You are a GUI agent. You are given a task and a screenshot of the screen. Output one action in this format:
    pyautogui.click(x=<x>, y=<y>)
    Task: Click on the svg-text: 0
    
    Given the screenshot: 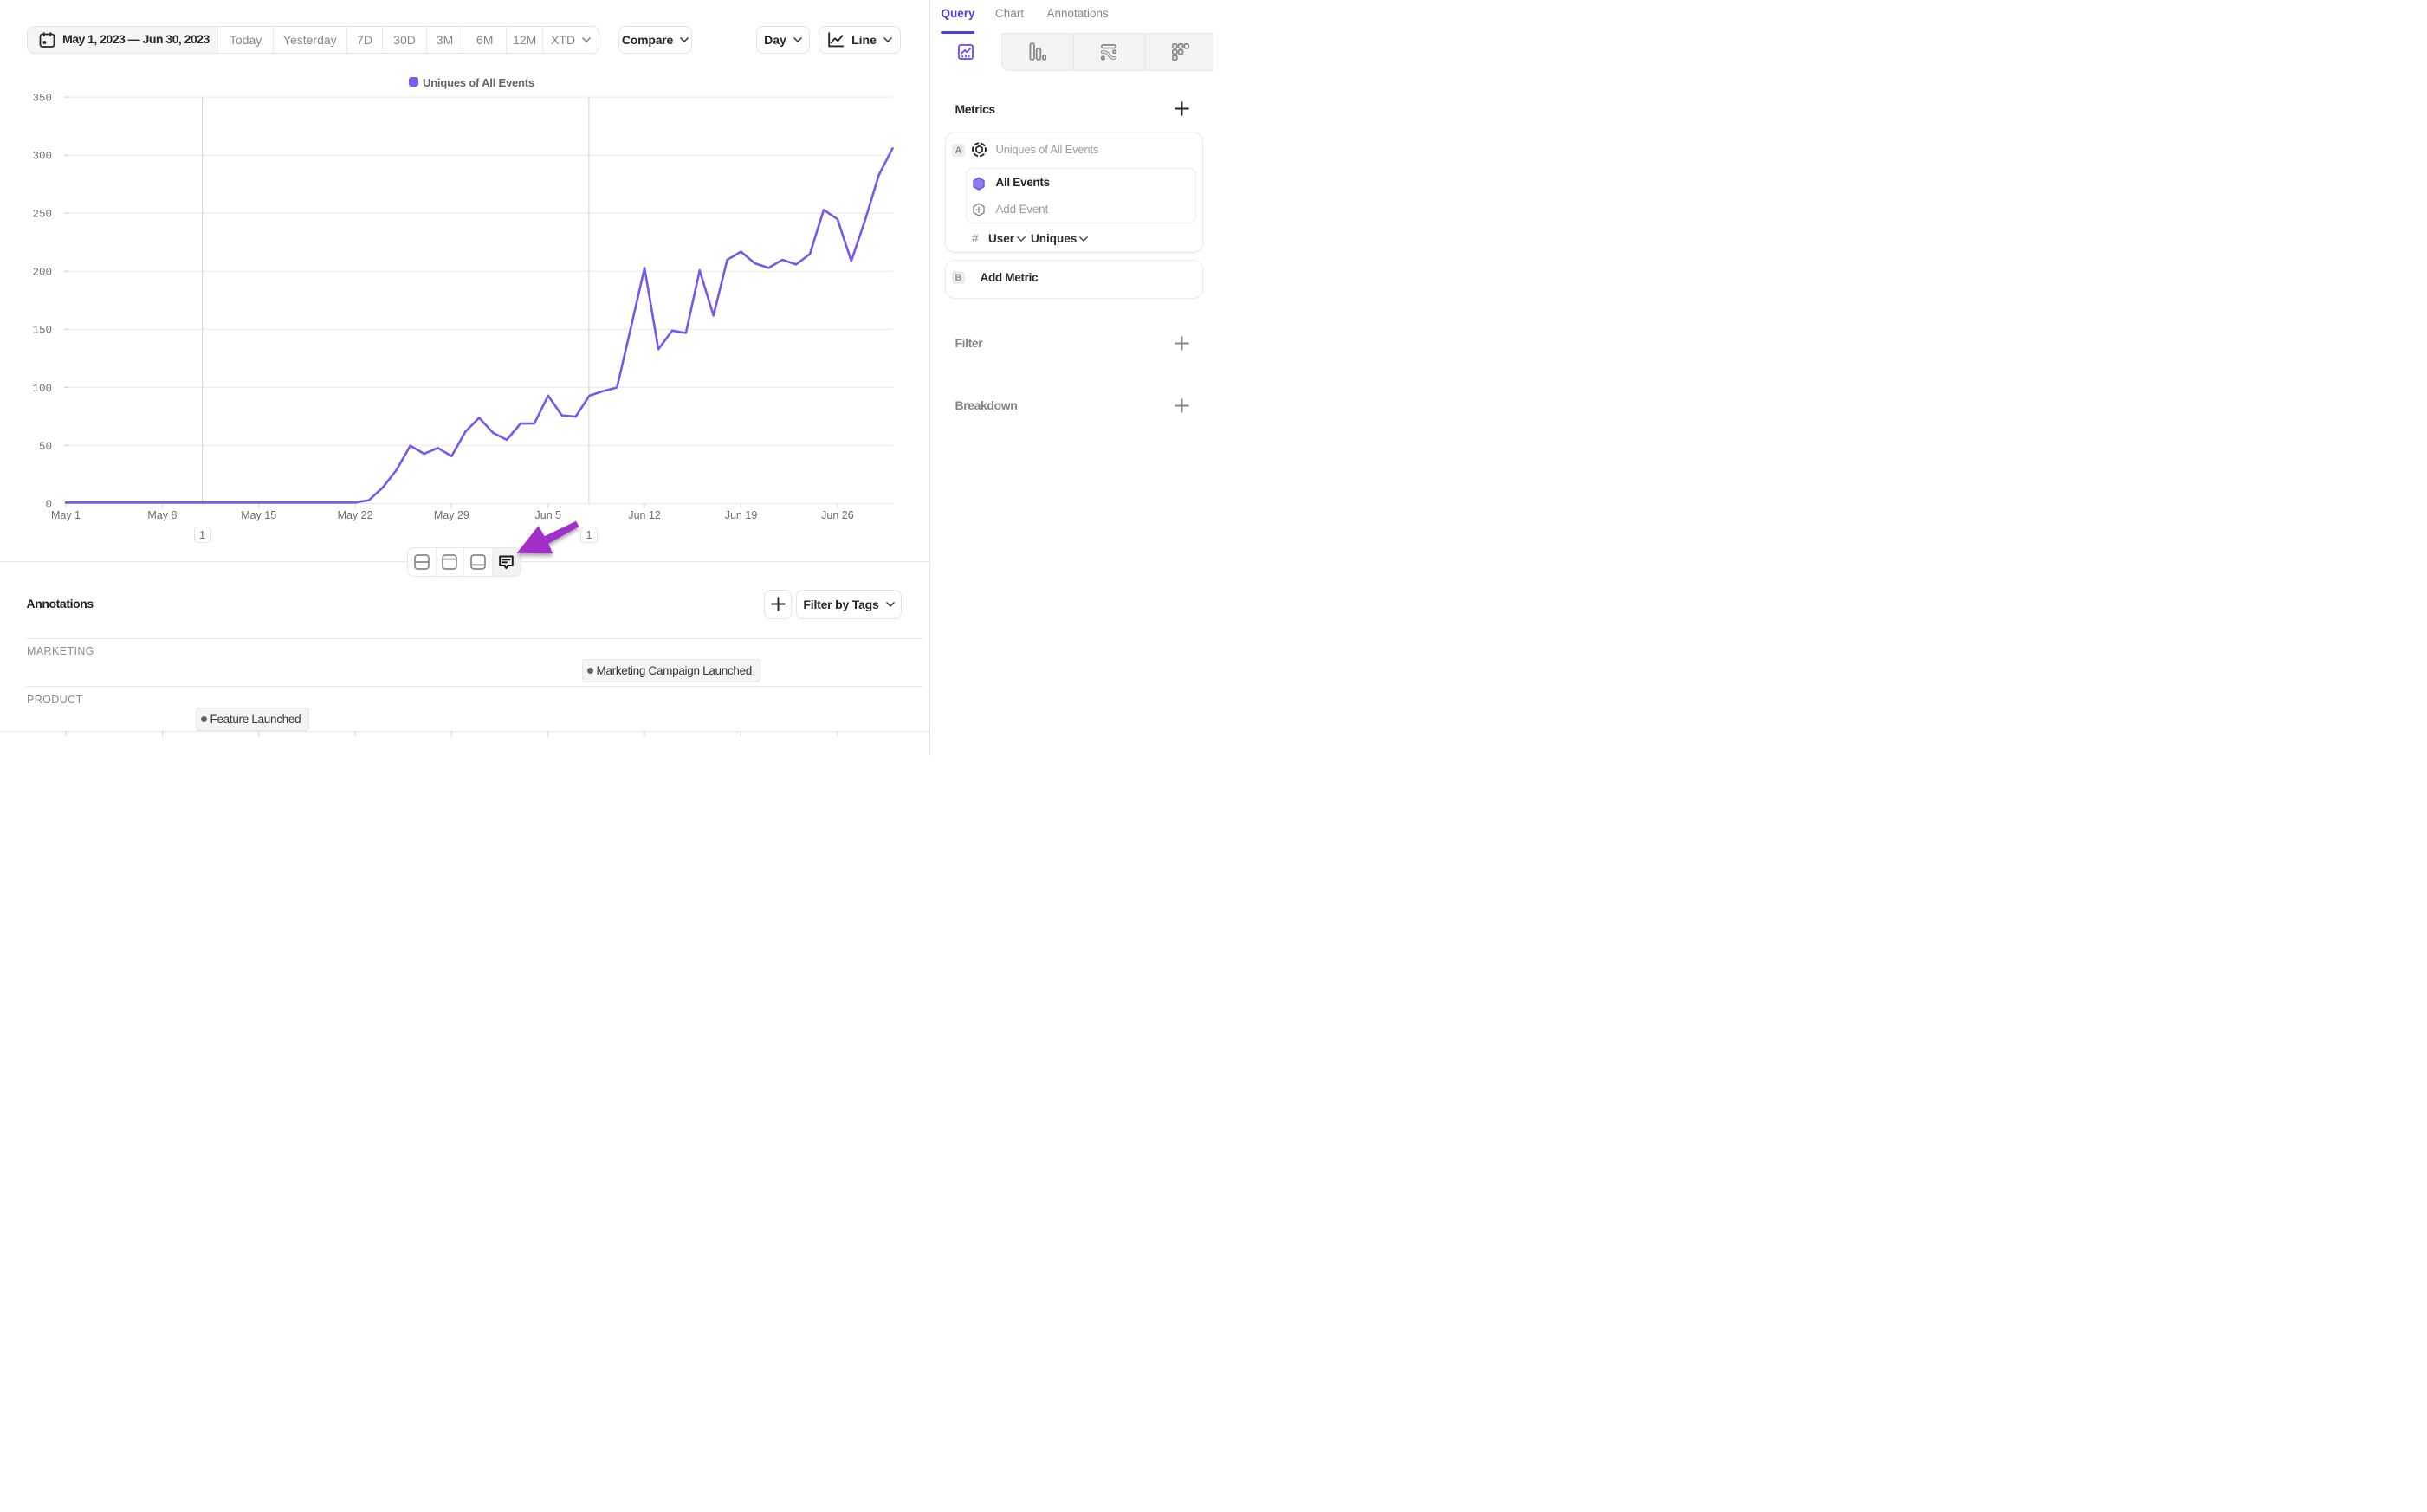 What is the action you would take?
    pyautogui.click(x=48, y=505)
    